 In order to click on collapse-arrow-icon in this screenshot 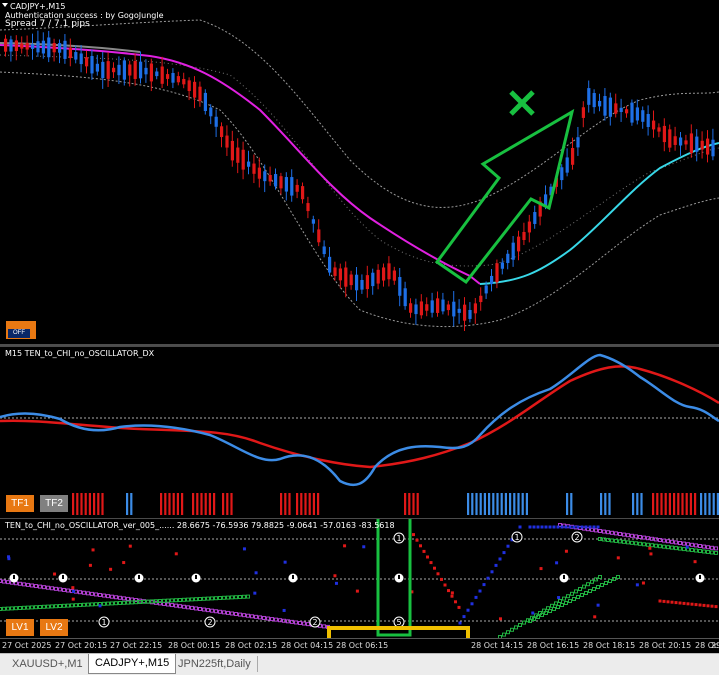, I will do `click(5, 5)`.